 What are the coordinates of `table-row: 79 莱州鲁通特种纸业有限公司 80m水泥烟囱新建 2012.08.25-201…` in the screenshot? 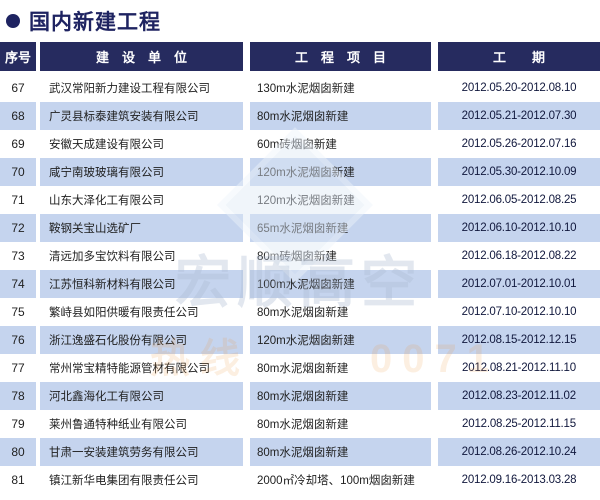 It's located at (300, 424).